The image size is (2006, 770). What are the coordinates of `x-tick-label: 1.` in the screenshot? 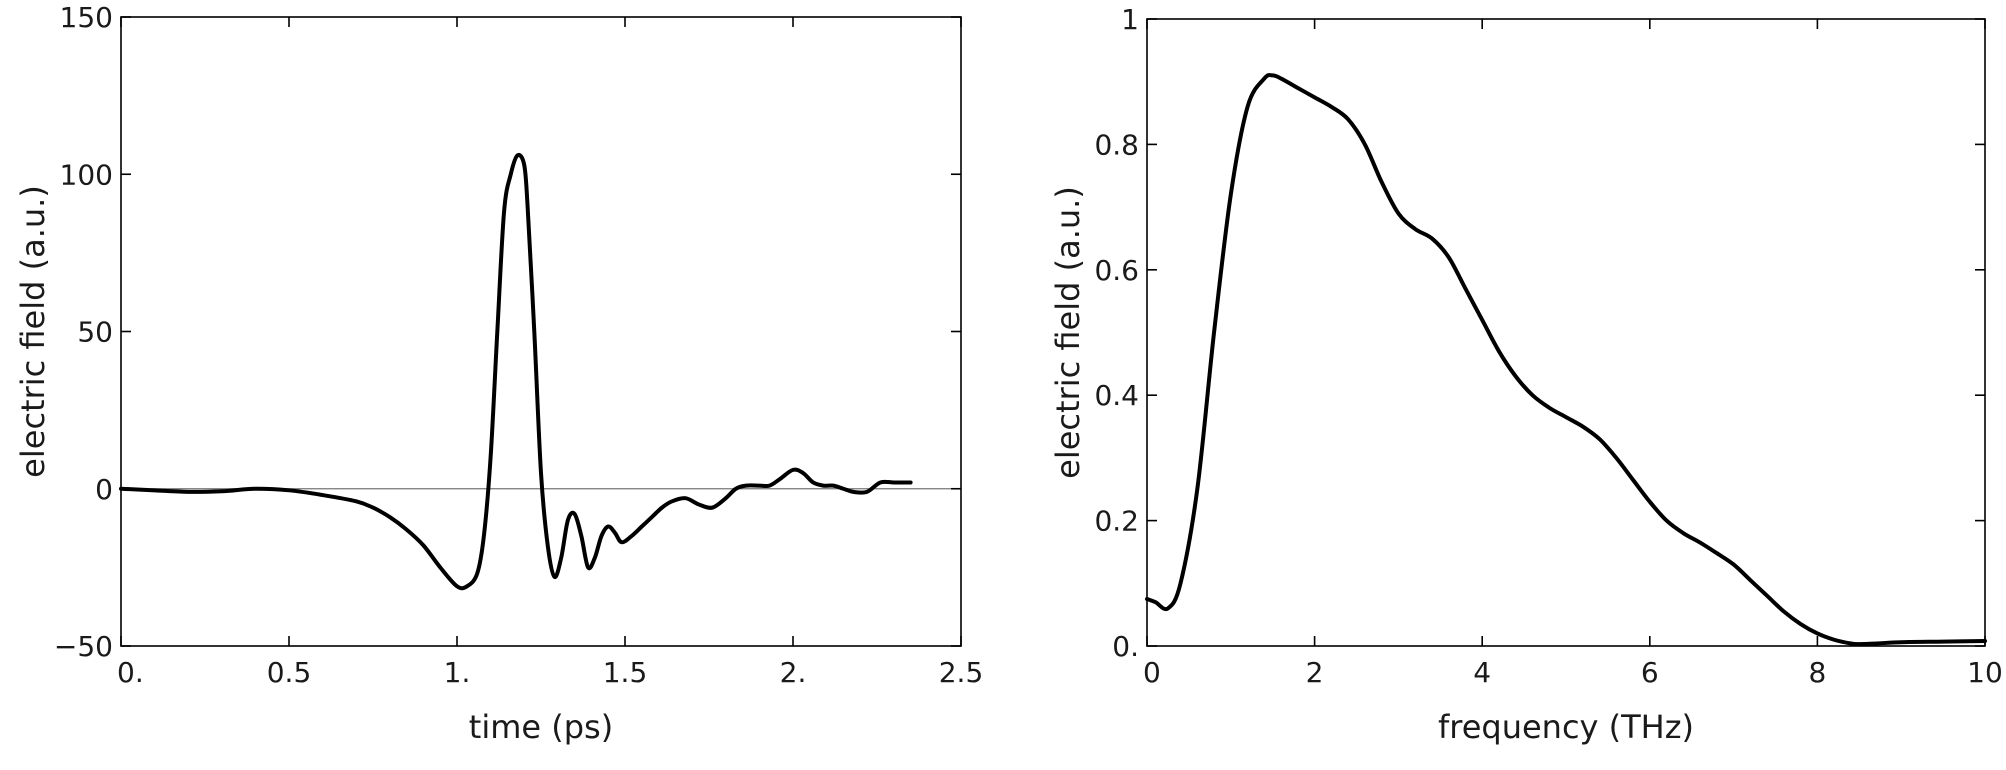 It's located at (457, 672).